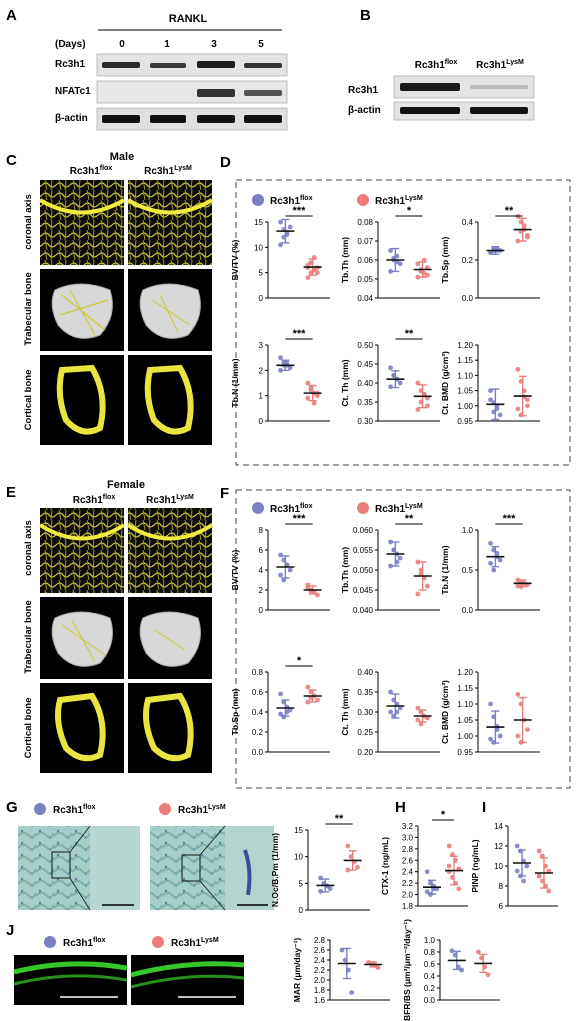 Image resolution: width=577 pixels, height=1021 pixels. Describe the element at coordinates (465, 752) in the screenshot. I see `y-tick-label-F6: 0.95` at that location.